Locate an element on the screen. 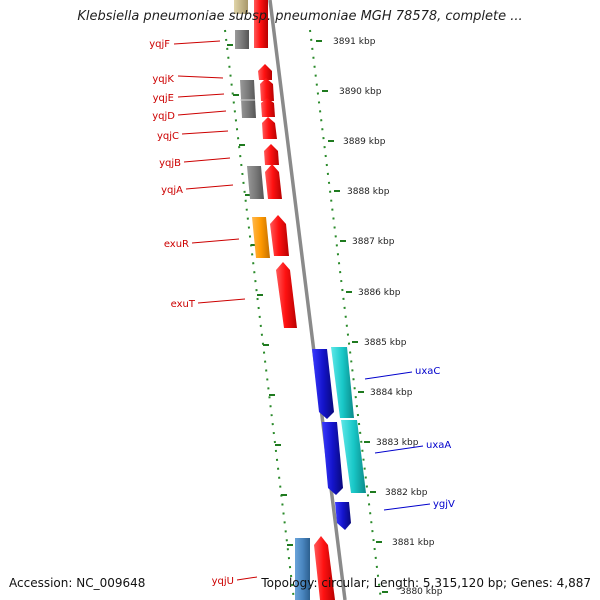 This screenshot has width=600, height=600. gene-uxaC-blue is located at coordinates (323, 384).